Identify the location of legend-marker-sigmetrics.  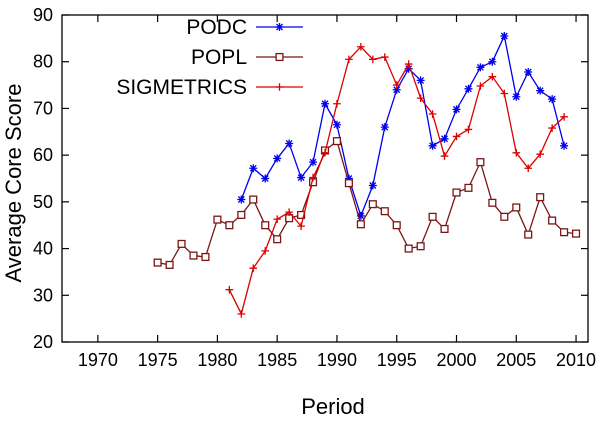
(279, 87).